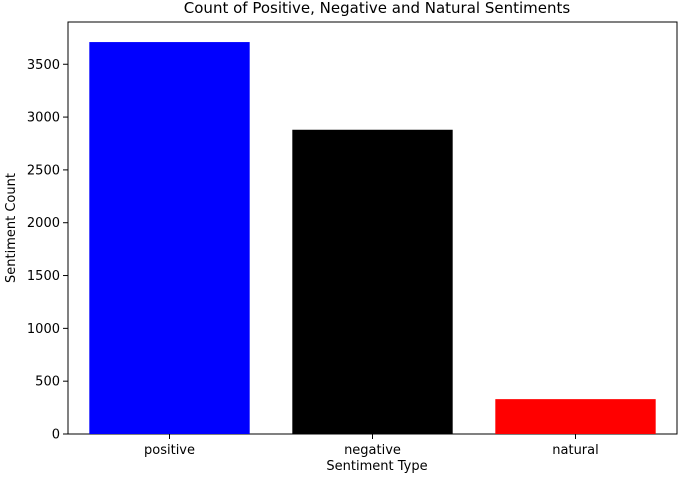  I want to click on y-tick-label-2500: 2500, so click(43, 170).